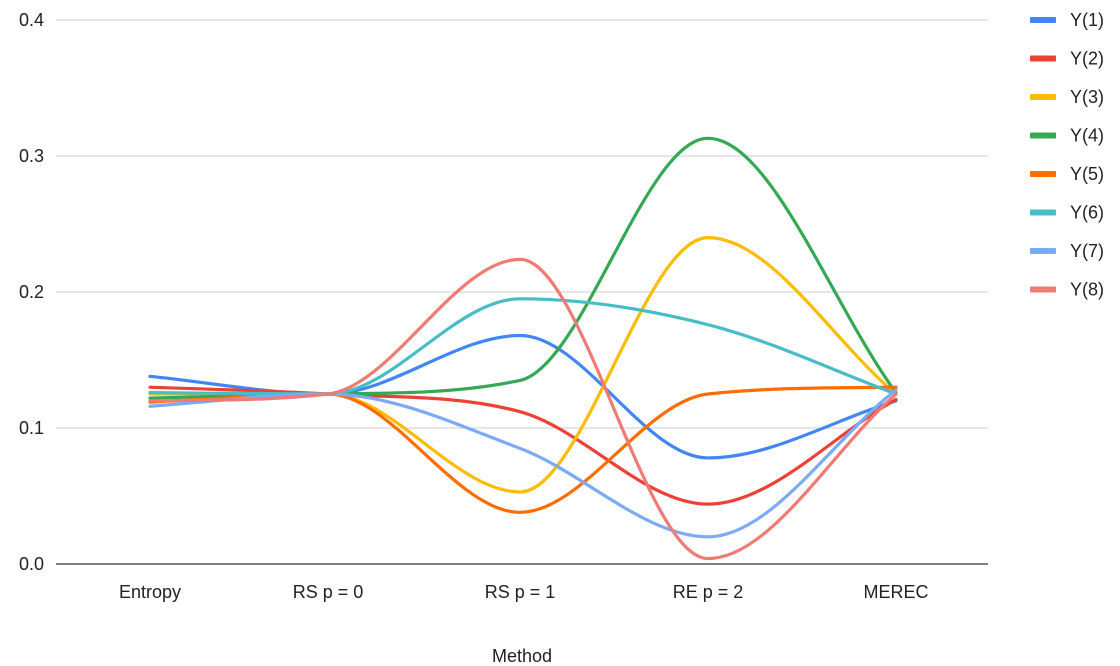 This screenshot has height=666, width=1120. I want to click on legend-label: Y(1), so click(1087, 20).